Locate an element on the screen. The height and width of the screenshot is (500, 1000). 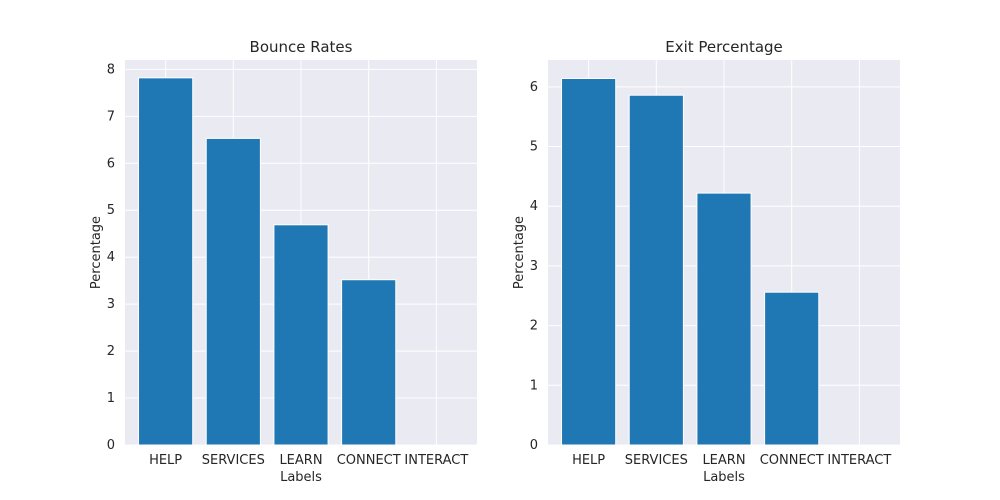
chart-title: Bounce Rates is located at coordinates (301, 47).